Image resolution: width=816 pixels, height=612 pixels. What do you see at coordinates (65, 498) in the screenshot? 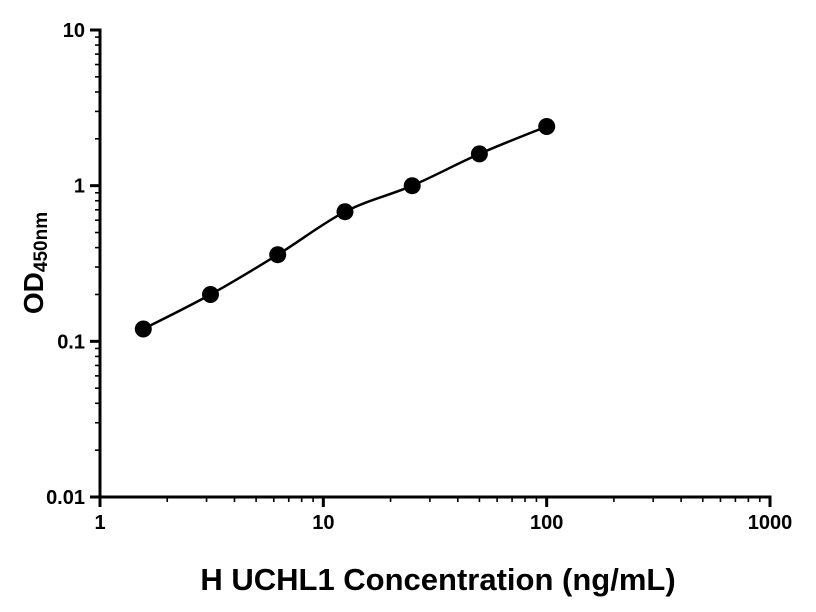
I see `y-tick-label: 0.01` at bounding box center [65, 498].